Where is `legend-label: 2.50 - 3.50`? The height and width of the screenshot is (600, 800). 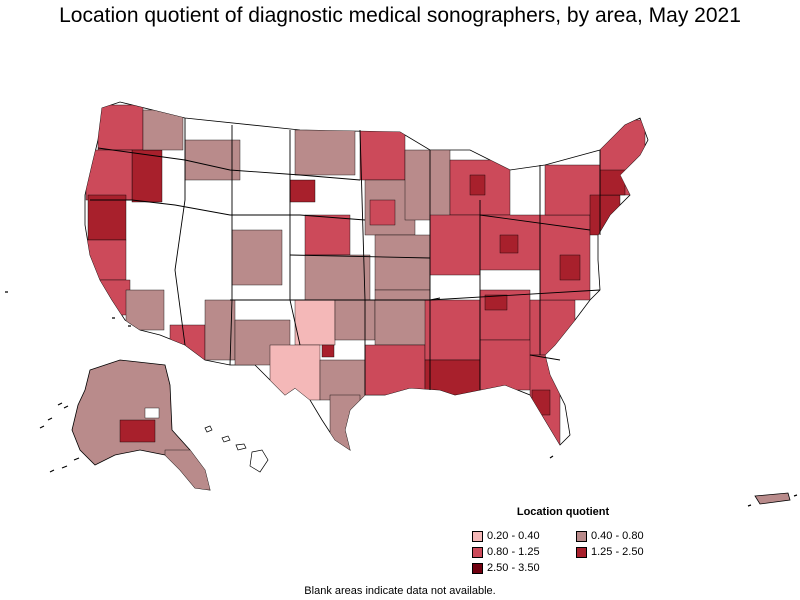
legend-label: 2.50 - 3.50 is located at coordinates (513, 568).